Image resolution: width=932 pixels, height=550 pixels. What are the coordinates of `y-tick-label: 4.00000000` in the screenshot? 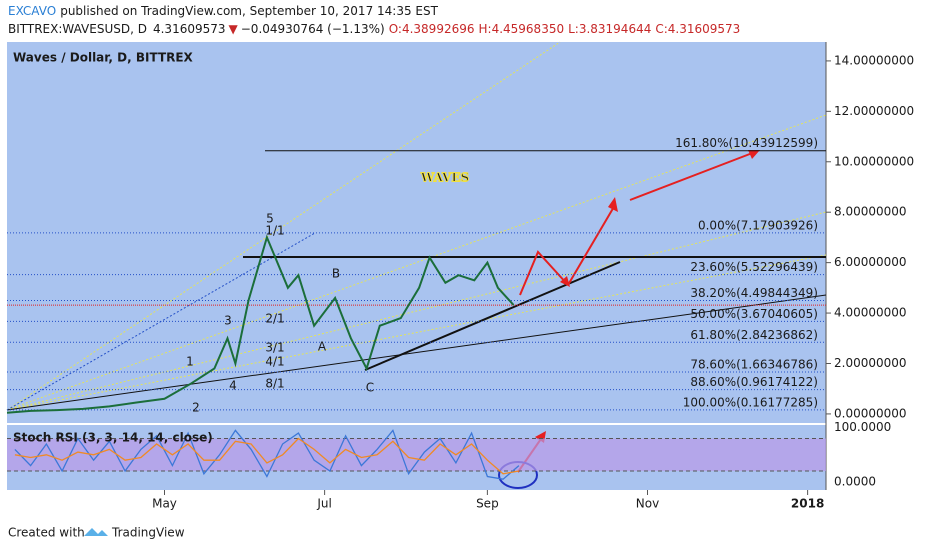 It's located at (870, 313).